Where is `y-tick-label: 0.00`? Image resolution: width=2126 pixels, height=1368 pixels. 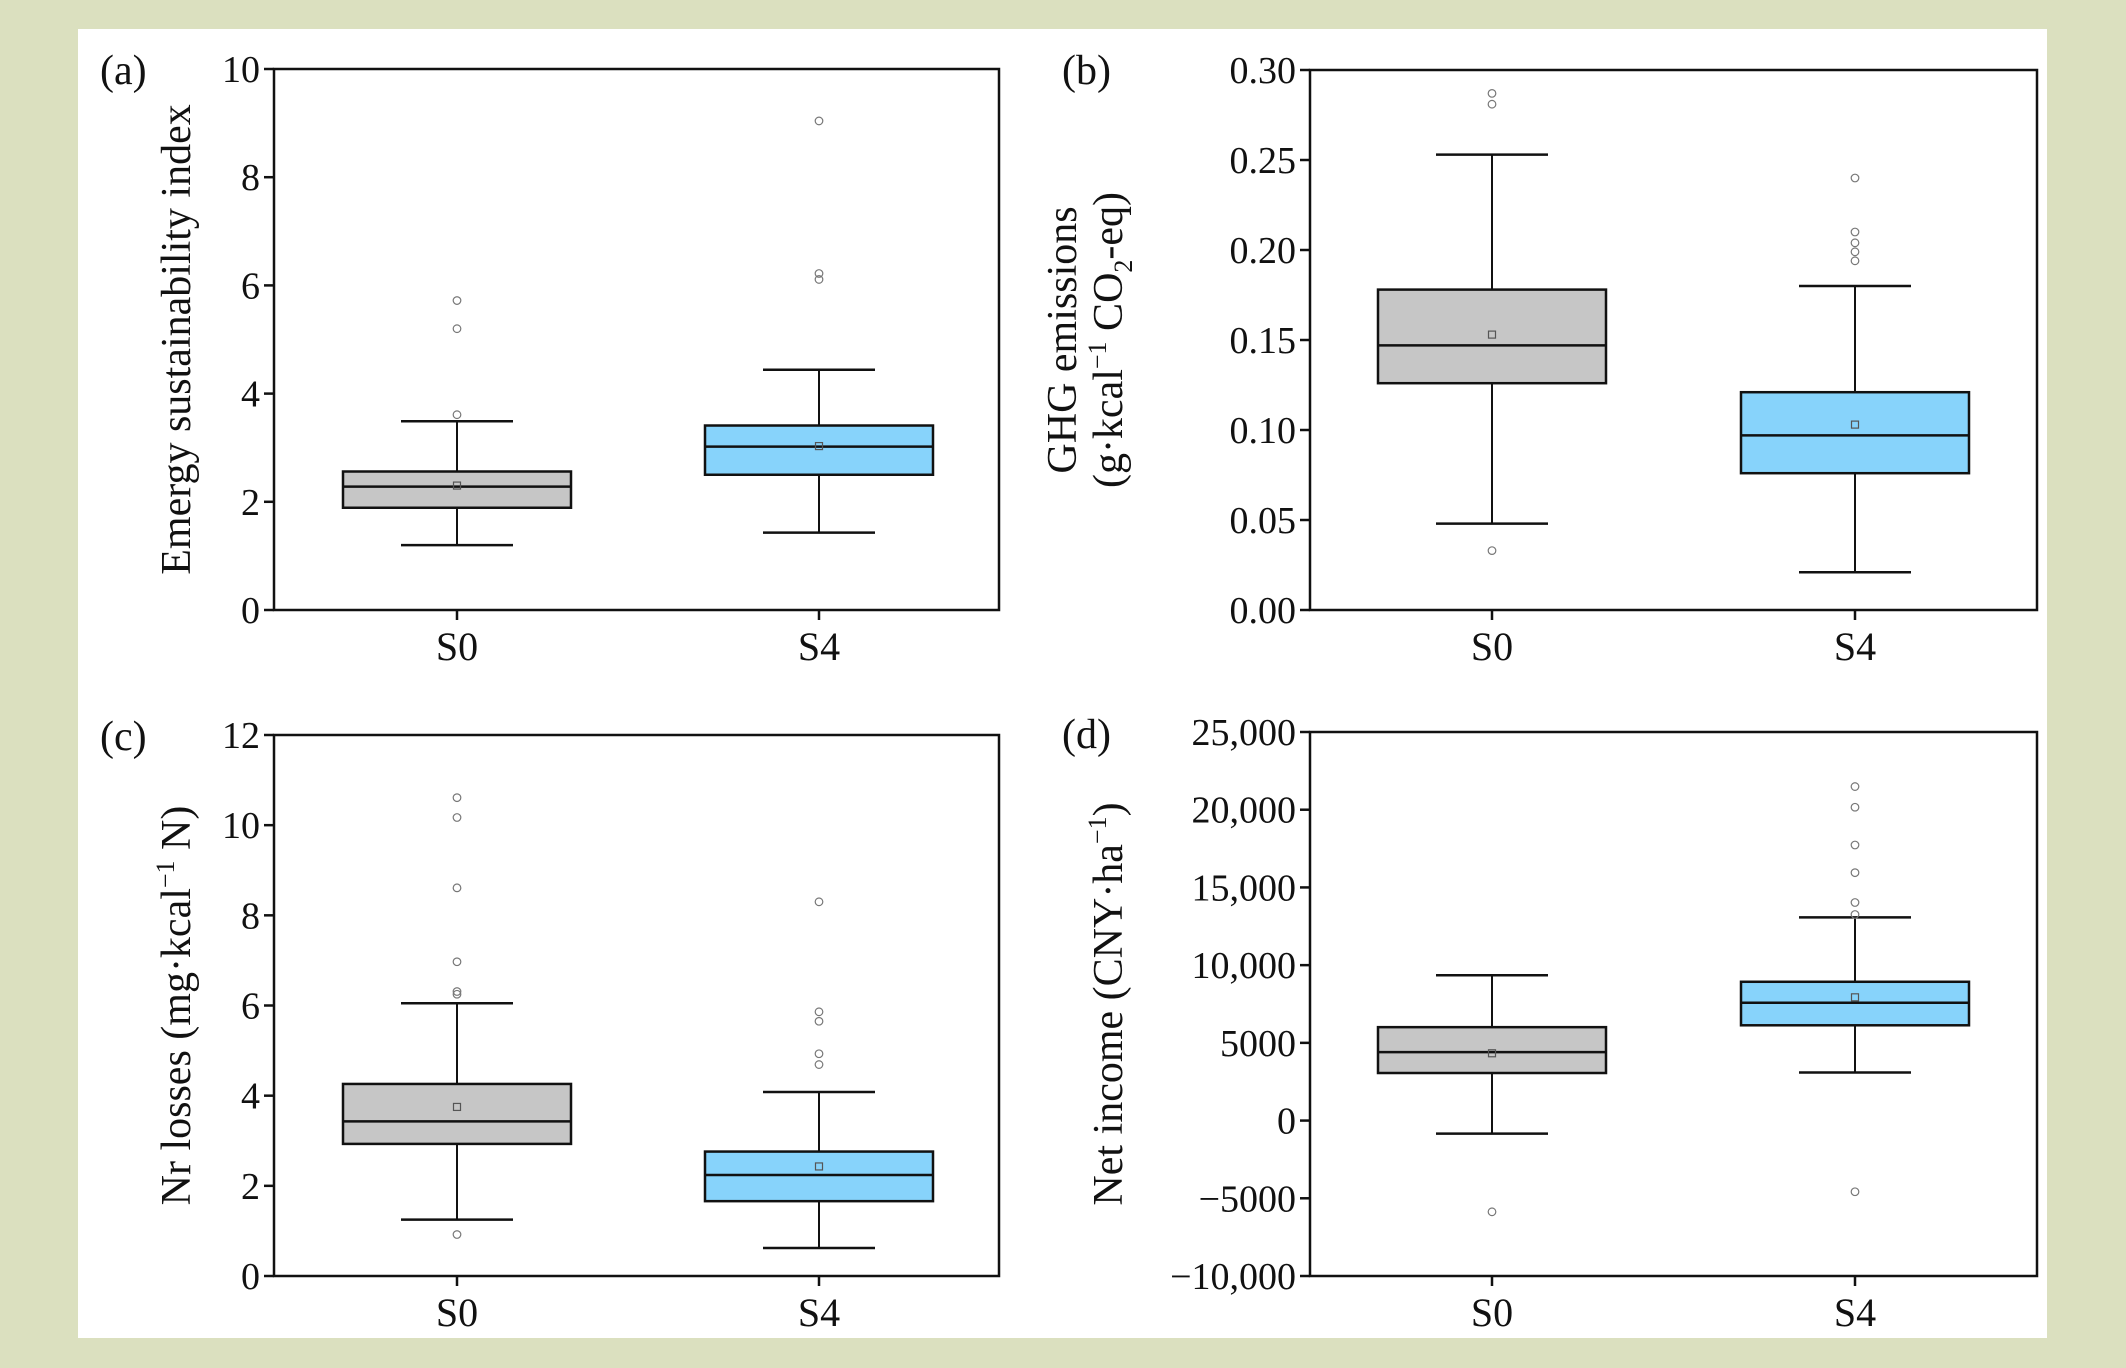 y-tick-label: 0.00 is located at coordinates (1263, 611).